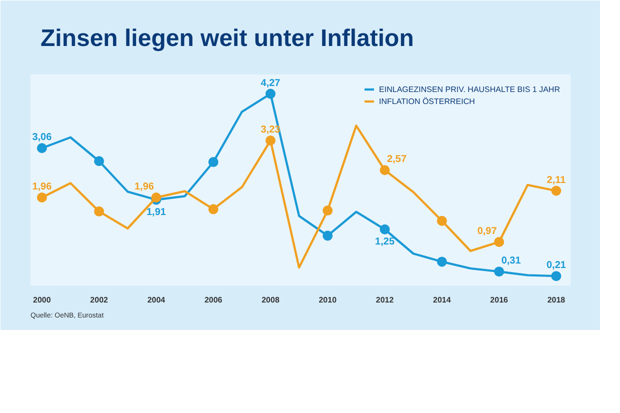 The image size is (620, 413). What do you see at coordinates (42, 138) in the screenshot?
I see `data-label: 3,06` at bounding box center [42, 138].